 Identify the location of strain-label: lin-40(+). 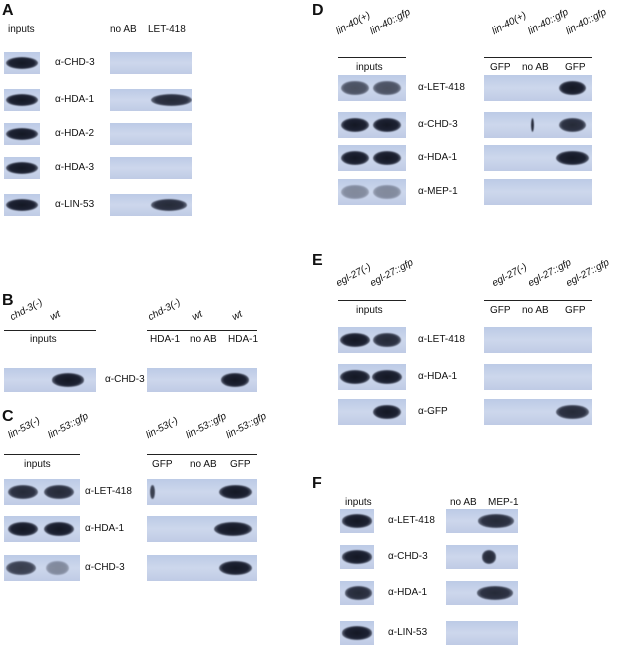
(353, 24).